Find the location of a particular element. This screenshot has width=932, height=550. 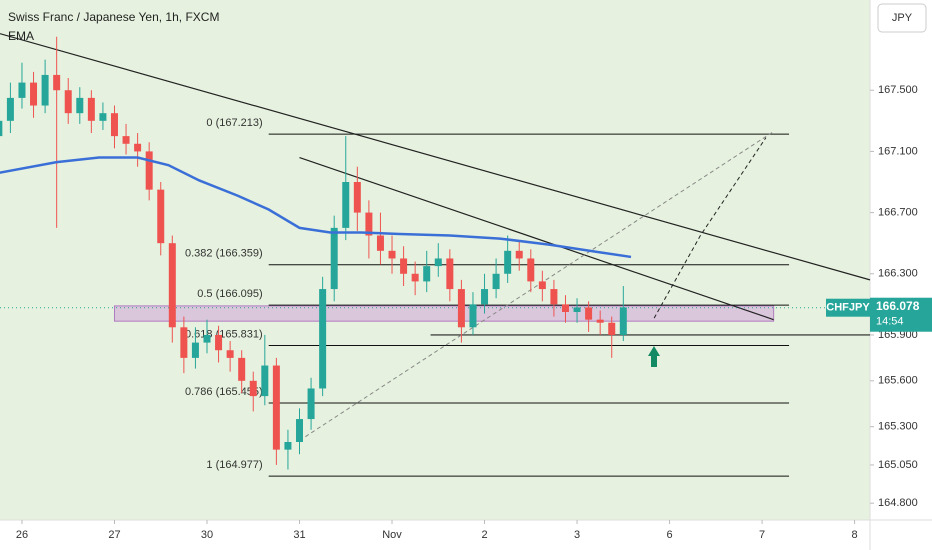

y-tick-label: 165.900 is located at coordinates (898, 335).